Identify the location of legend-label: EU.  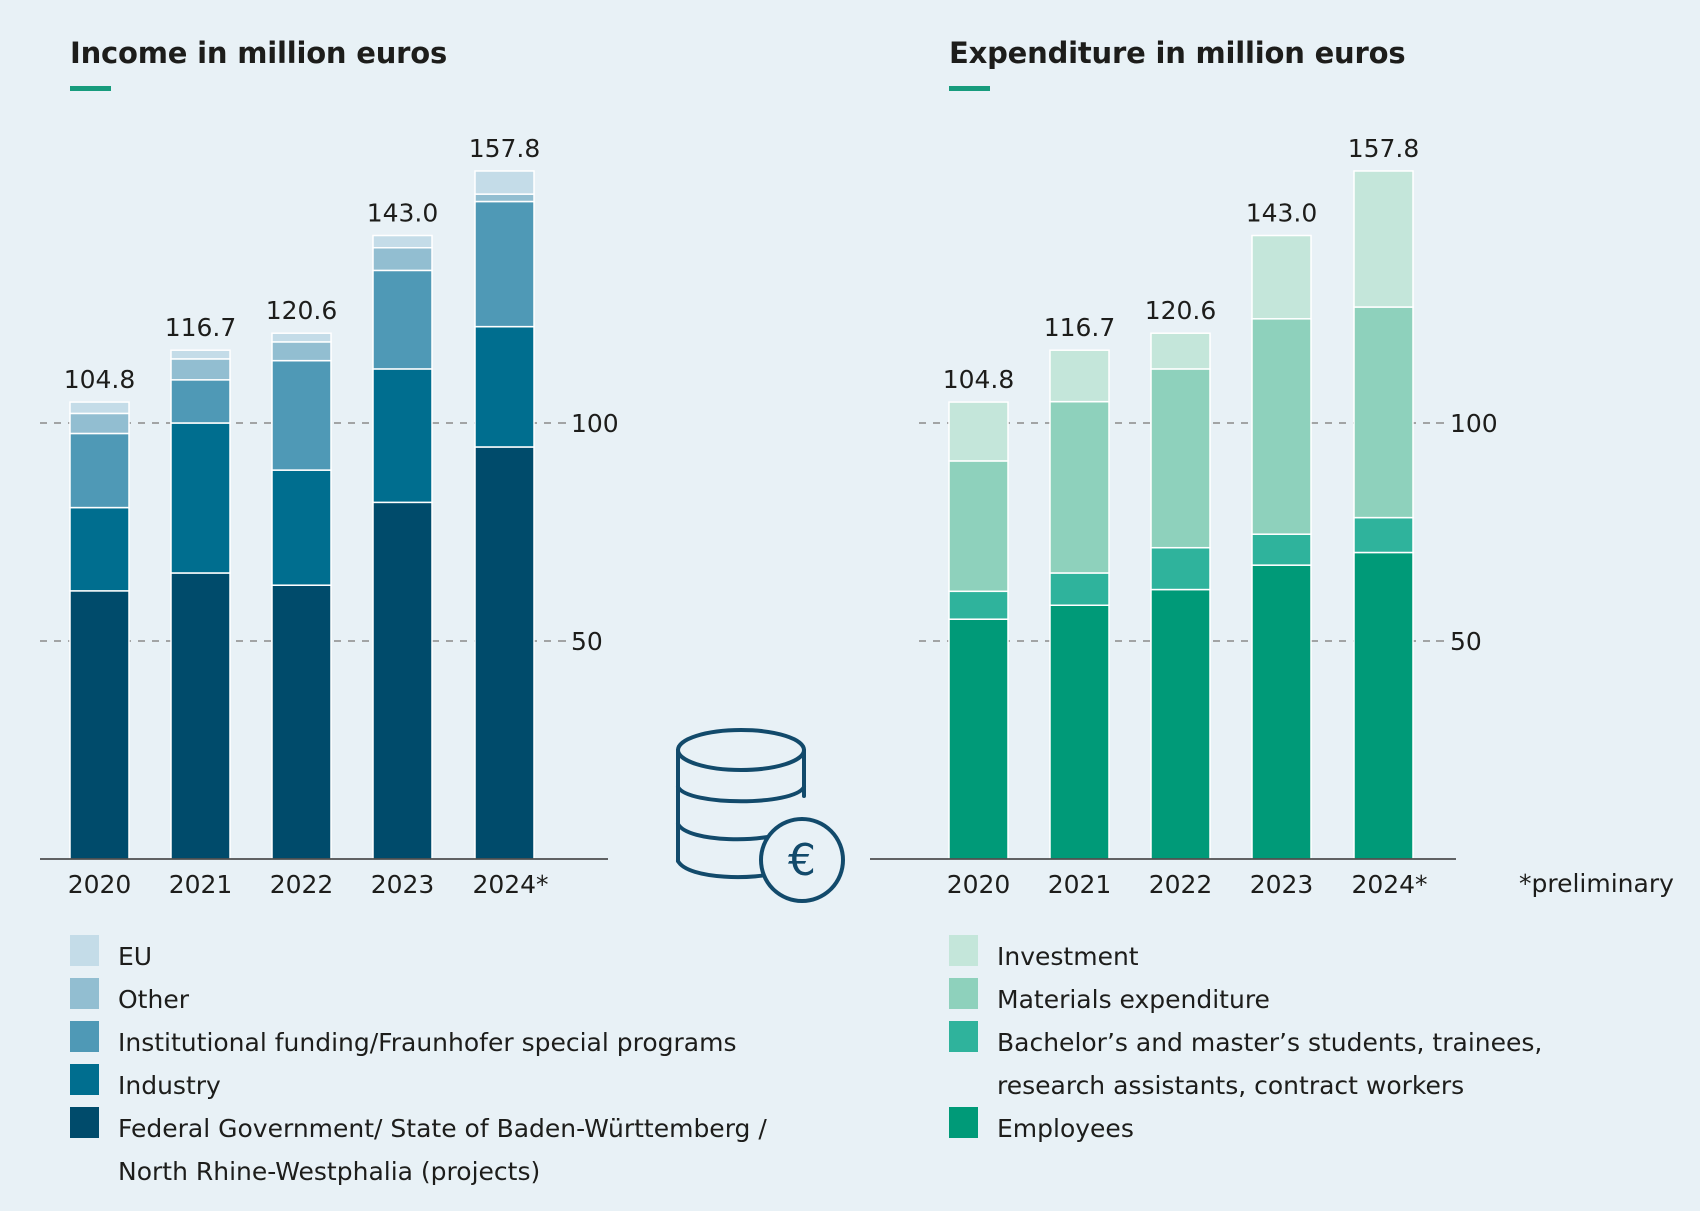
(135, 956).